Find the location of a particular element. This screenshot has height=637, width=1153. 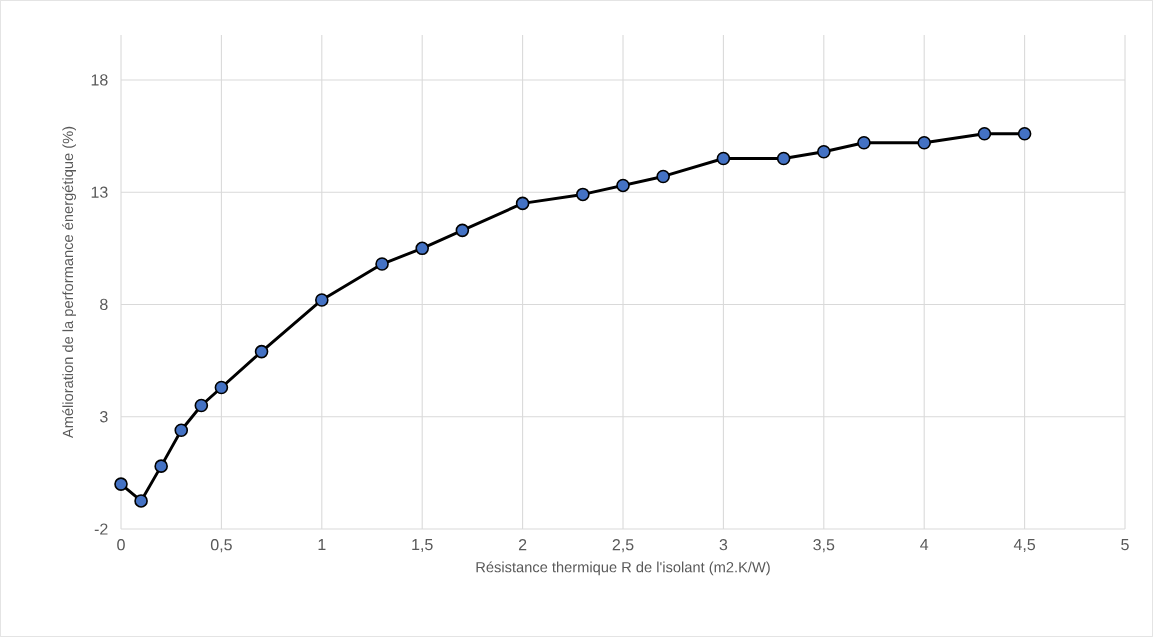

x-tick-label: 4 is located at coordinates (924, 545).